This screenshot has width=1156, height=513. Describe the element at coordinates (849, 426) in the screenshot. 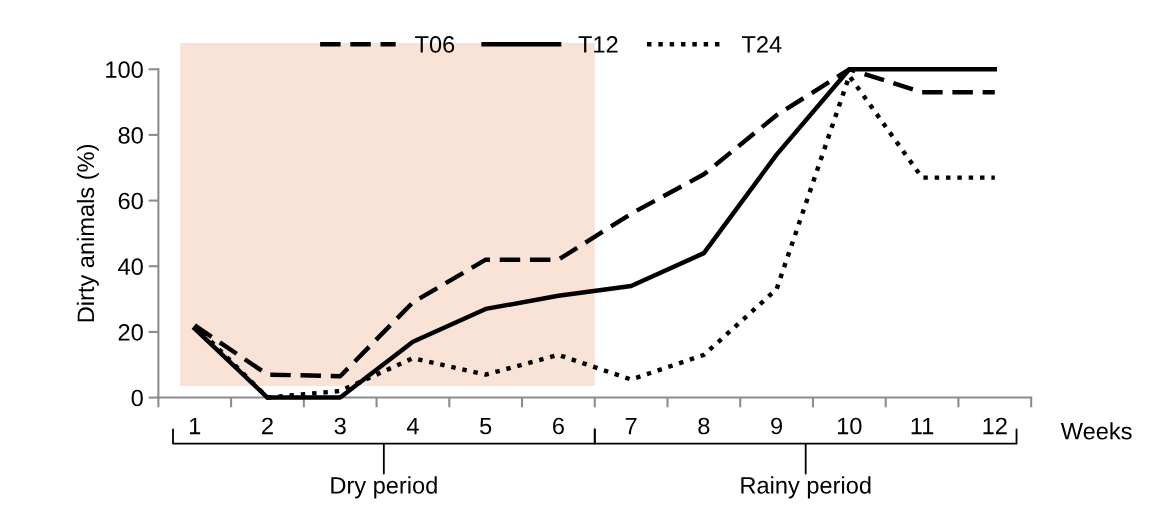

I see `x-tick-label: 10` at that location.